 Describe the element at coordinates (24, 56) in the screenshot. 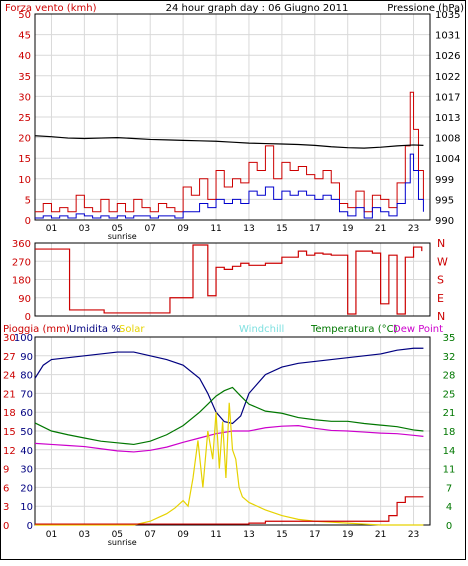

I see `wind-y-tick: 40` at that location.